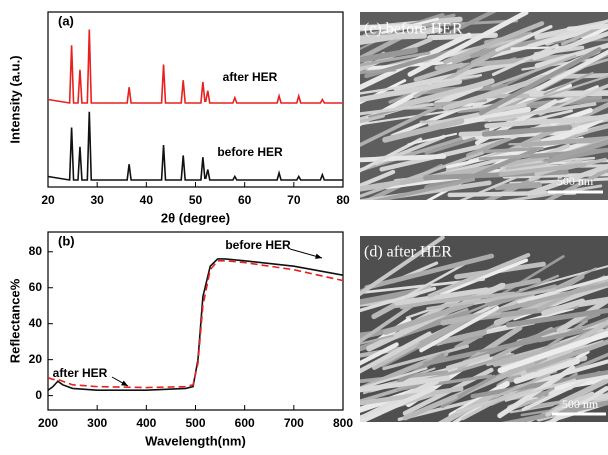  Describe the element at coordinates (66, 240) in the screenshot. I see `panel-label: (b)` at that location.